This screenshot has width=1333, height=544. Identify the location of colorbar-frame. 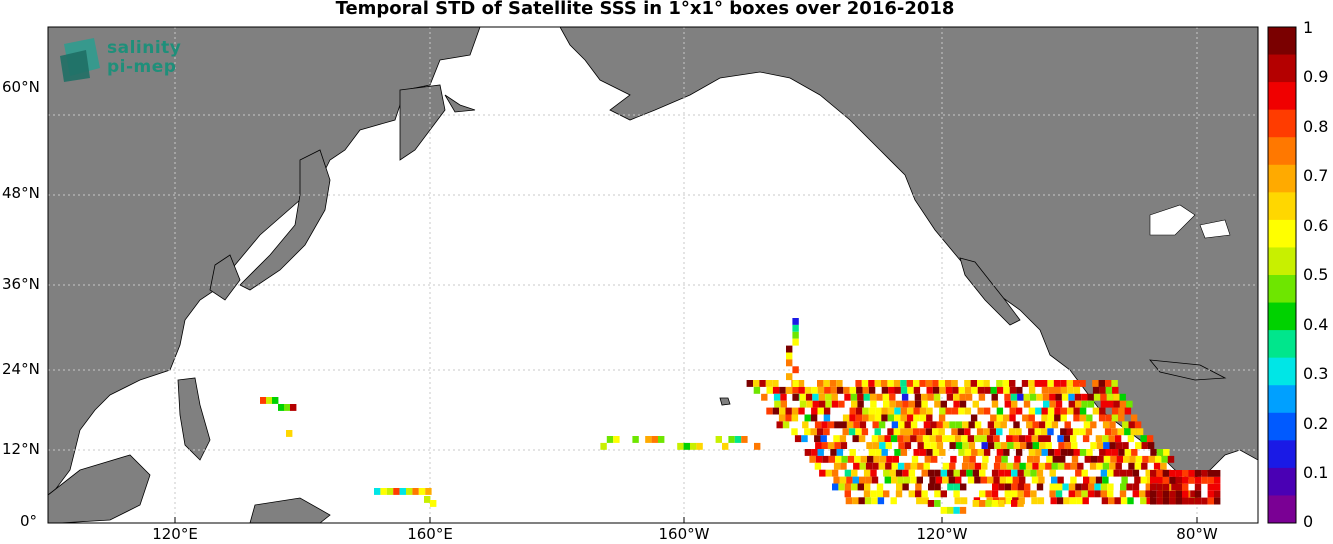
(1282, 275).